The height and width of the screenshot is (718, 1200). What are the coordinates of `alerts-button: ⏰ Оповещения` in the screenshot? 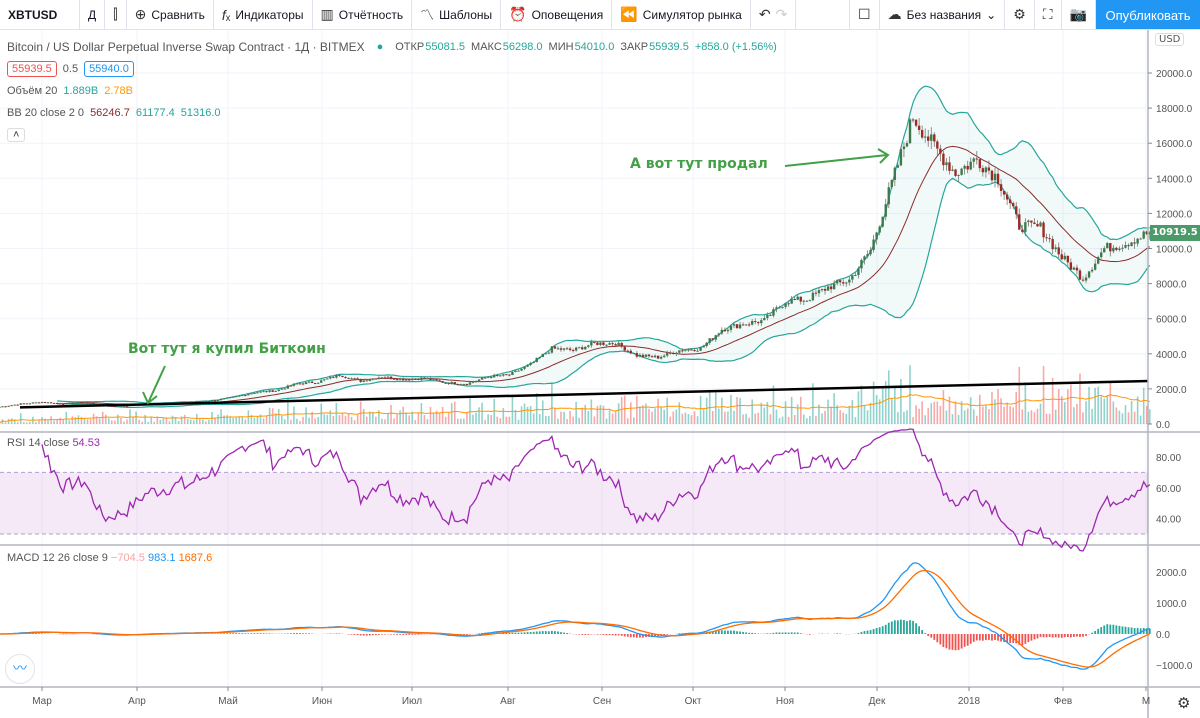 It's located at (557, 14).